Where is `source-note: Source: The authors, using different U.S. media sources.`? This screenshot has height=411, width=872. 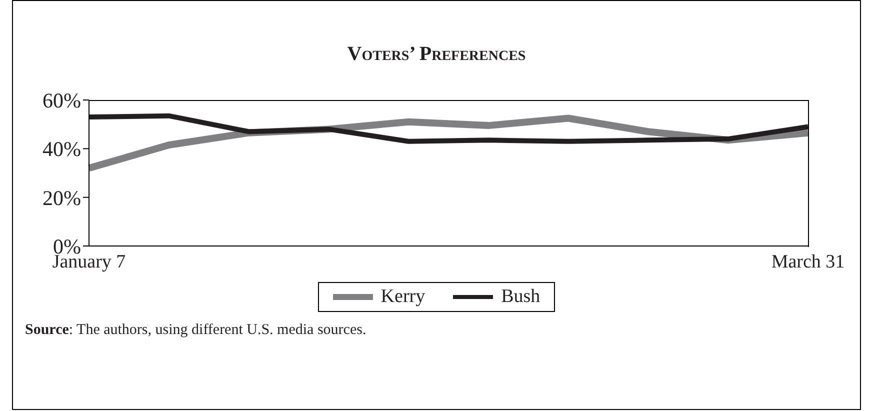
source-note: Source: The authors, using different U.S. media sources. is located at coordinates (196, 330).